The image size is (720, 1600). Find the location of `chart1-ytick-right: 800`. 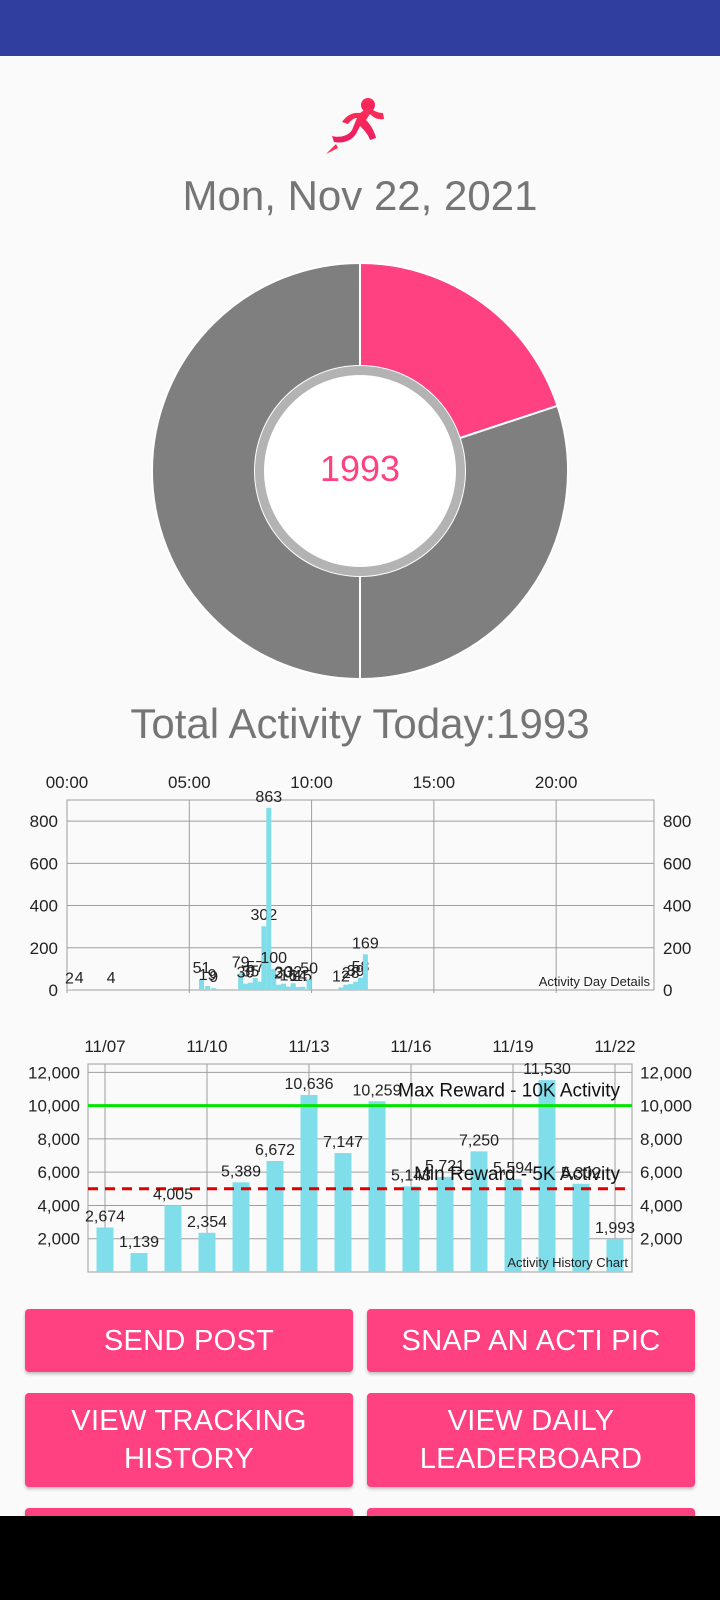

chart1-ytick-right: 800 is located at coordinates (677, 821).